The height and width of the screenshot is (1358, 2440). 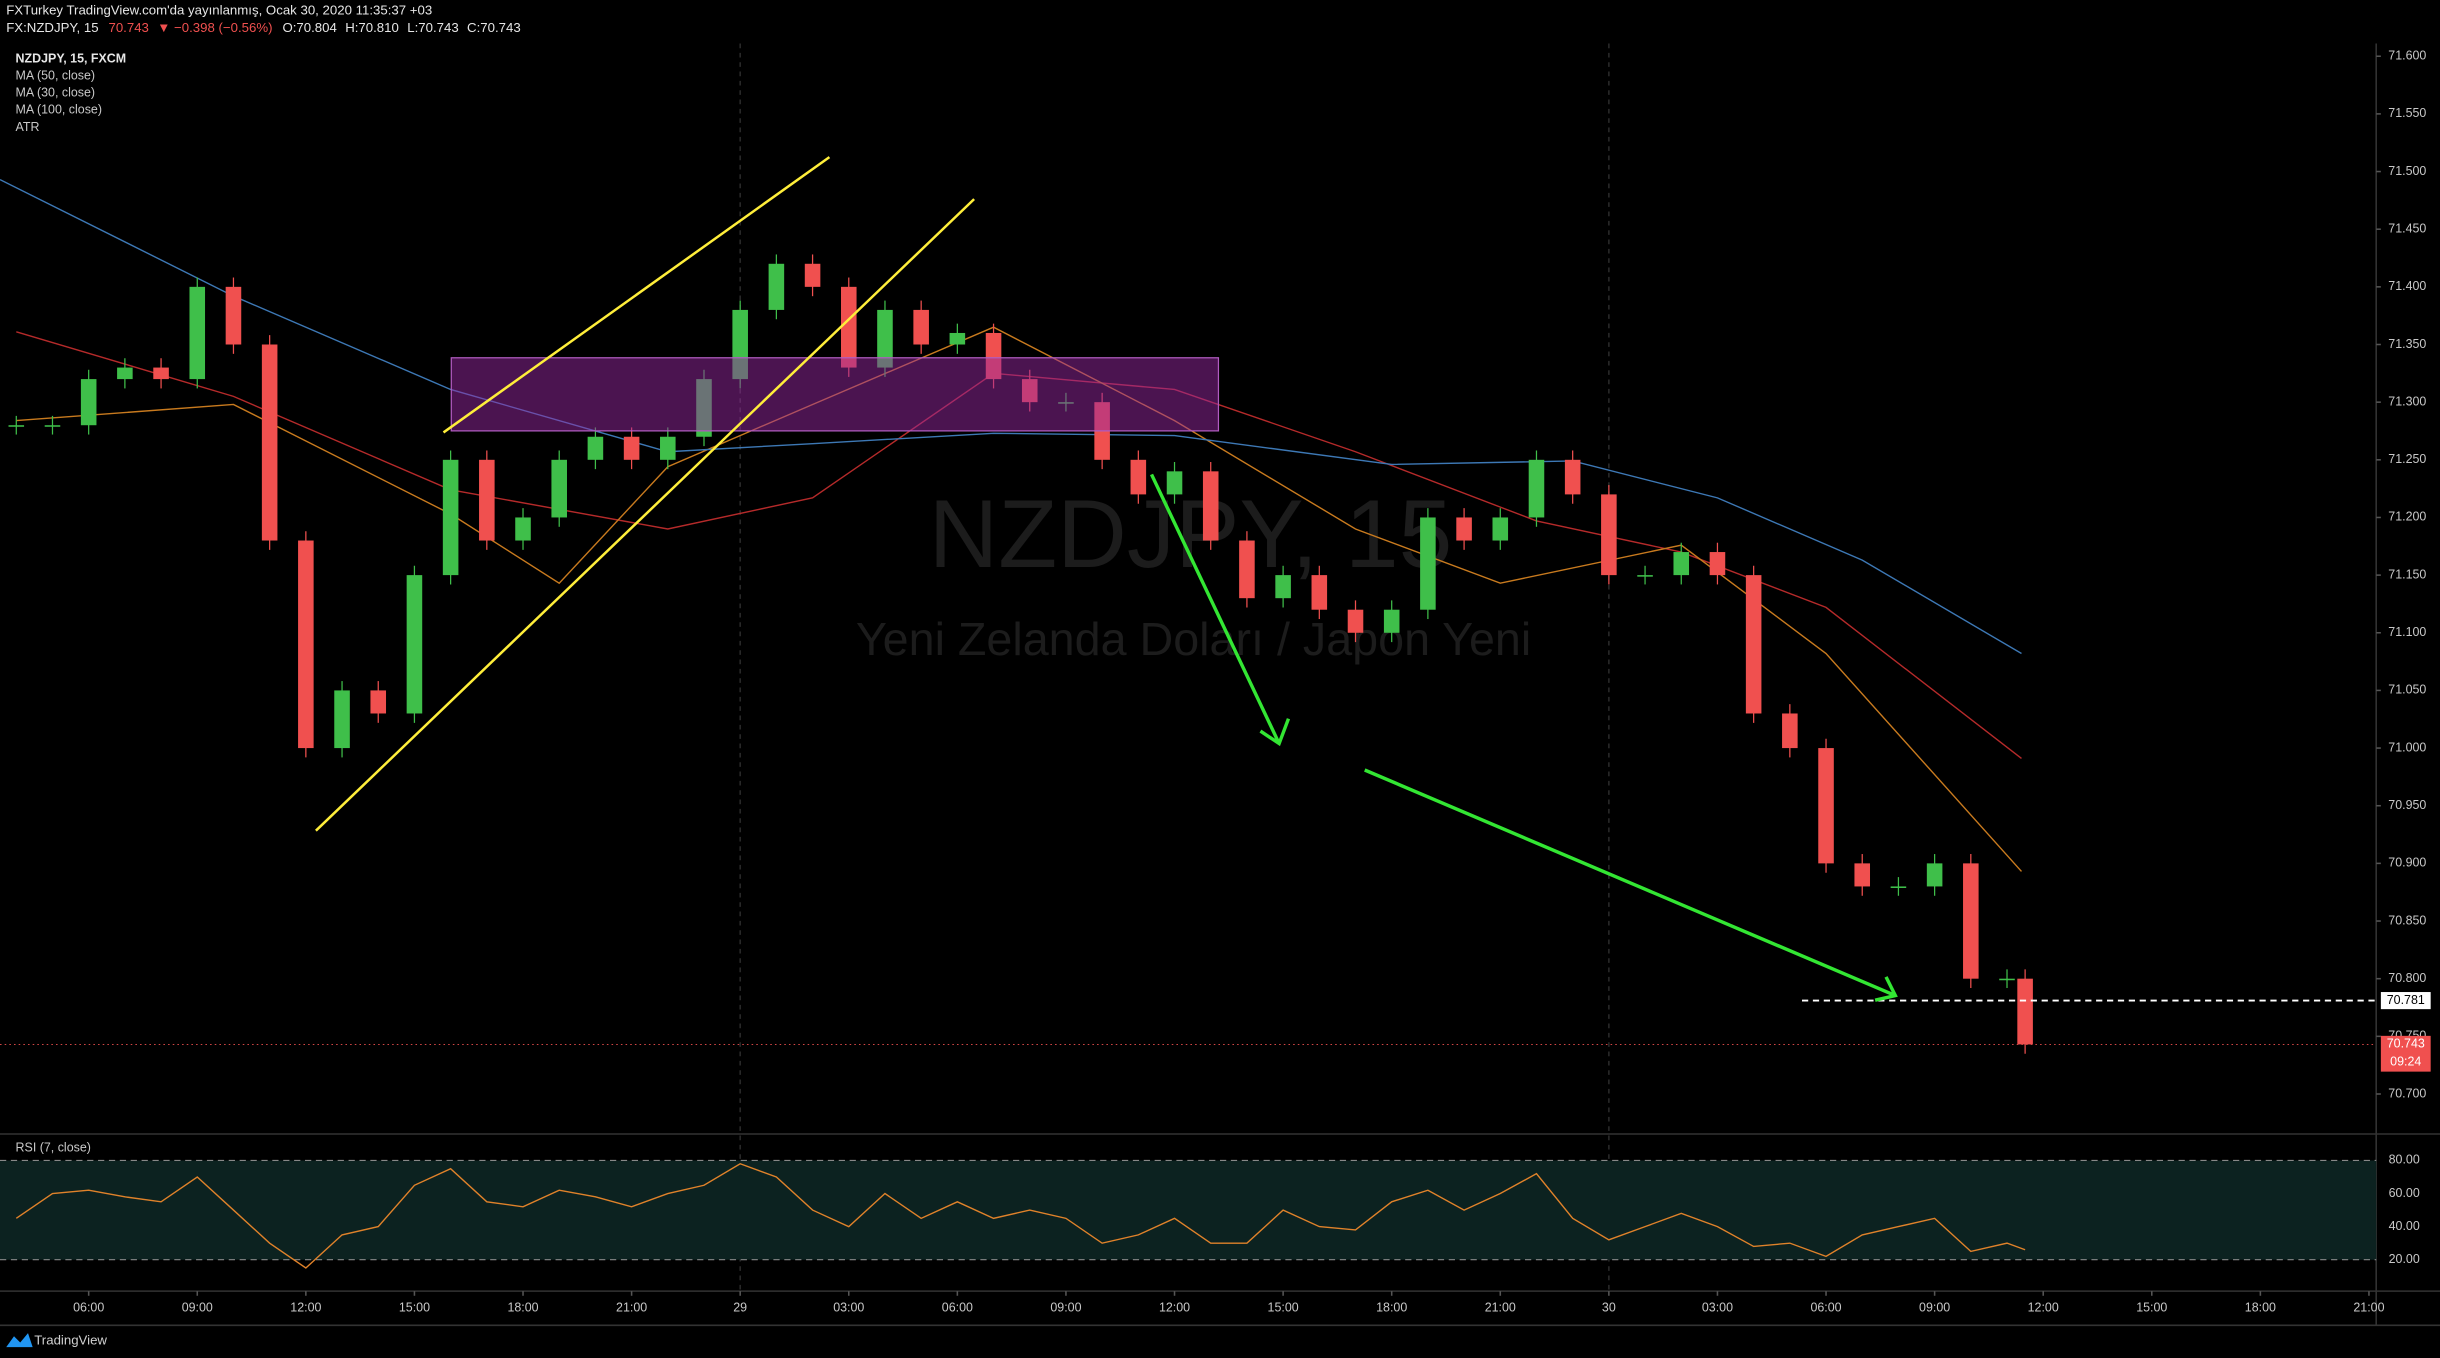 I want to click on legend-entry: MA (50, close), so click(x=56, y=76).